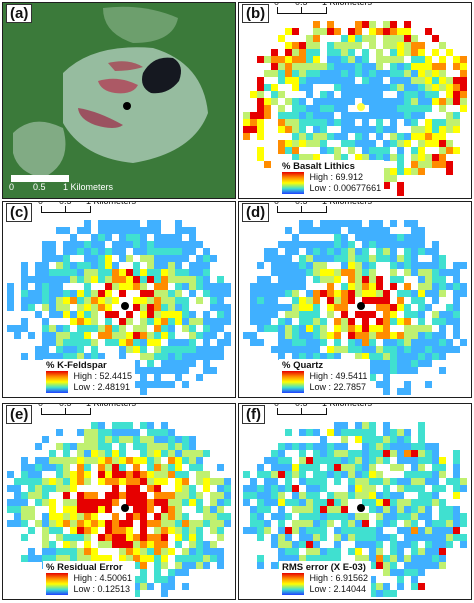 This screenshot has height=603, width=474. Describe the element at coordinates (111, 405) in the screenshot. I see `scale-tick-km: 1 Kilometers` at that location.